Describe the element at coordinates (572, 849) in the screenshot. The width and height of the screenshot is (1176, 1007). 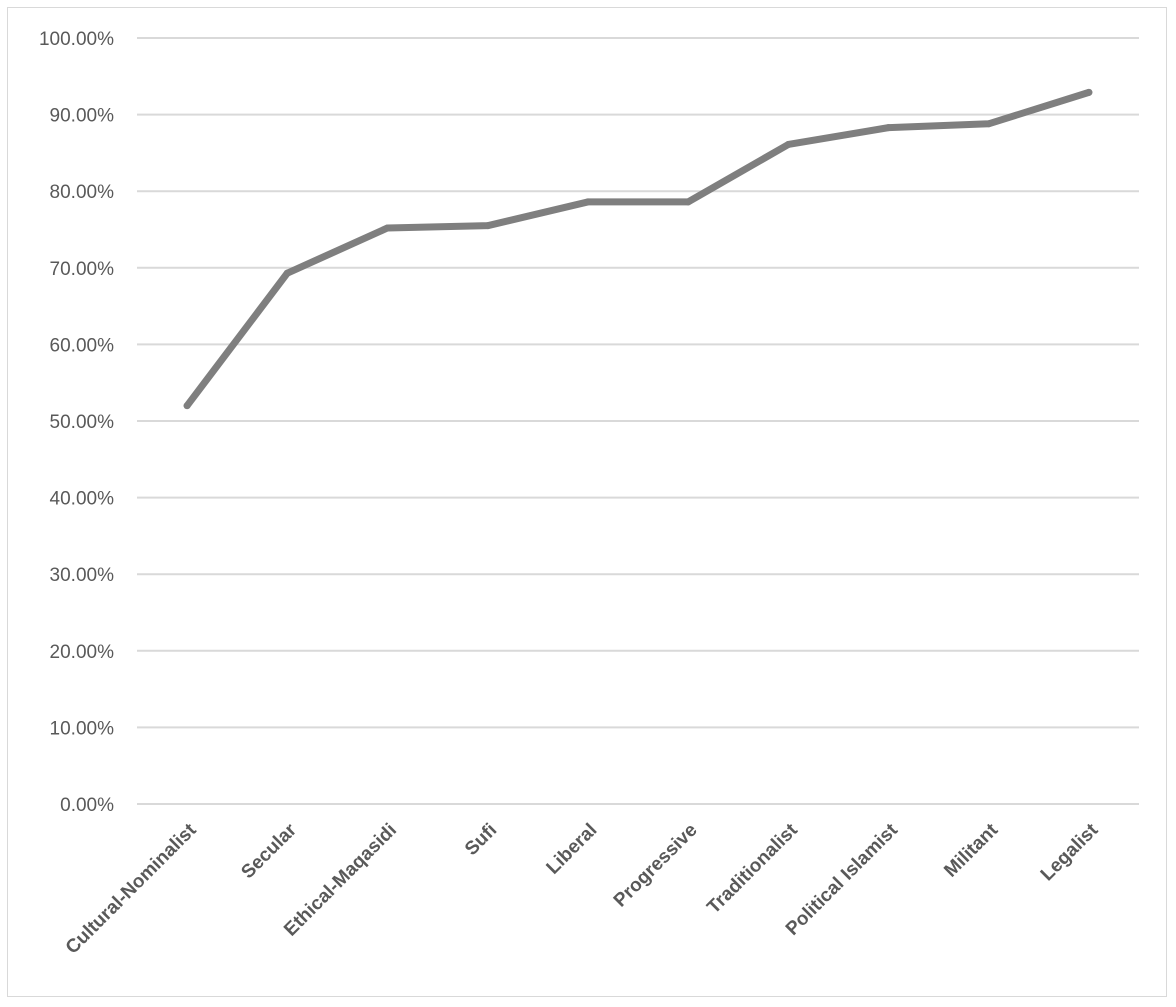
I see `x-category-label: Liberal` at that location.